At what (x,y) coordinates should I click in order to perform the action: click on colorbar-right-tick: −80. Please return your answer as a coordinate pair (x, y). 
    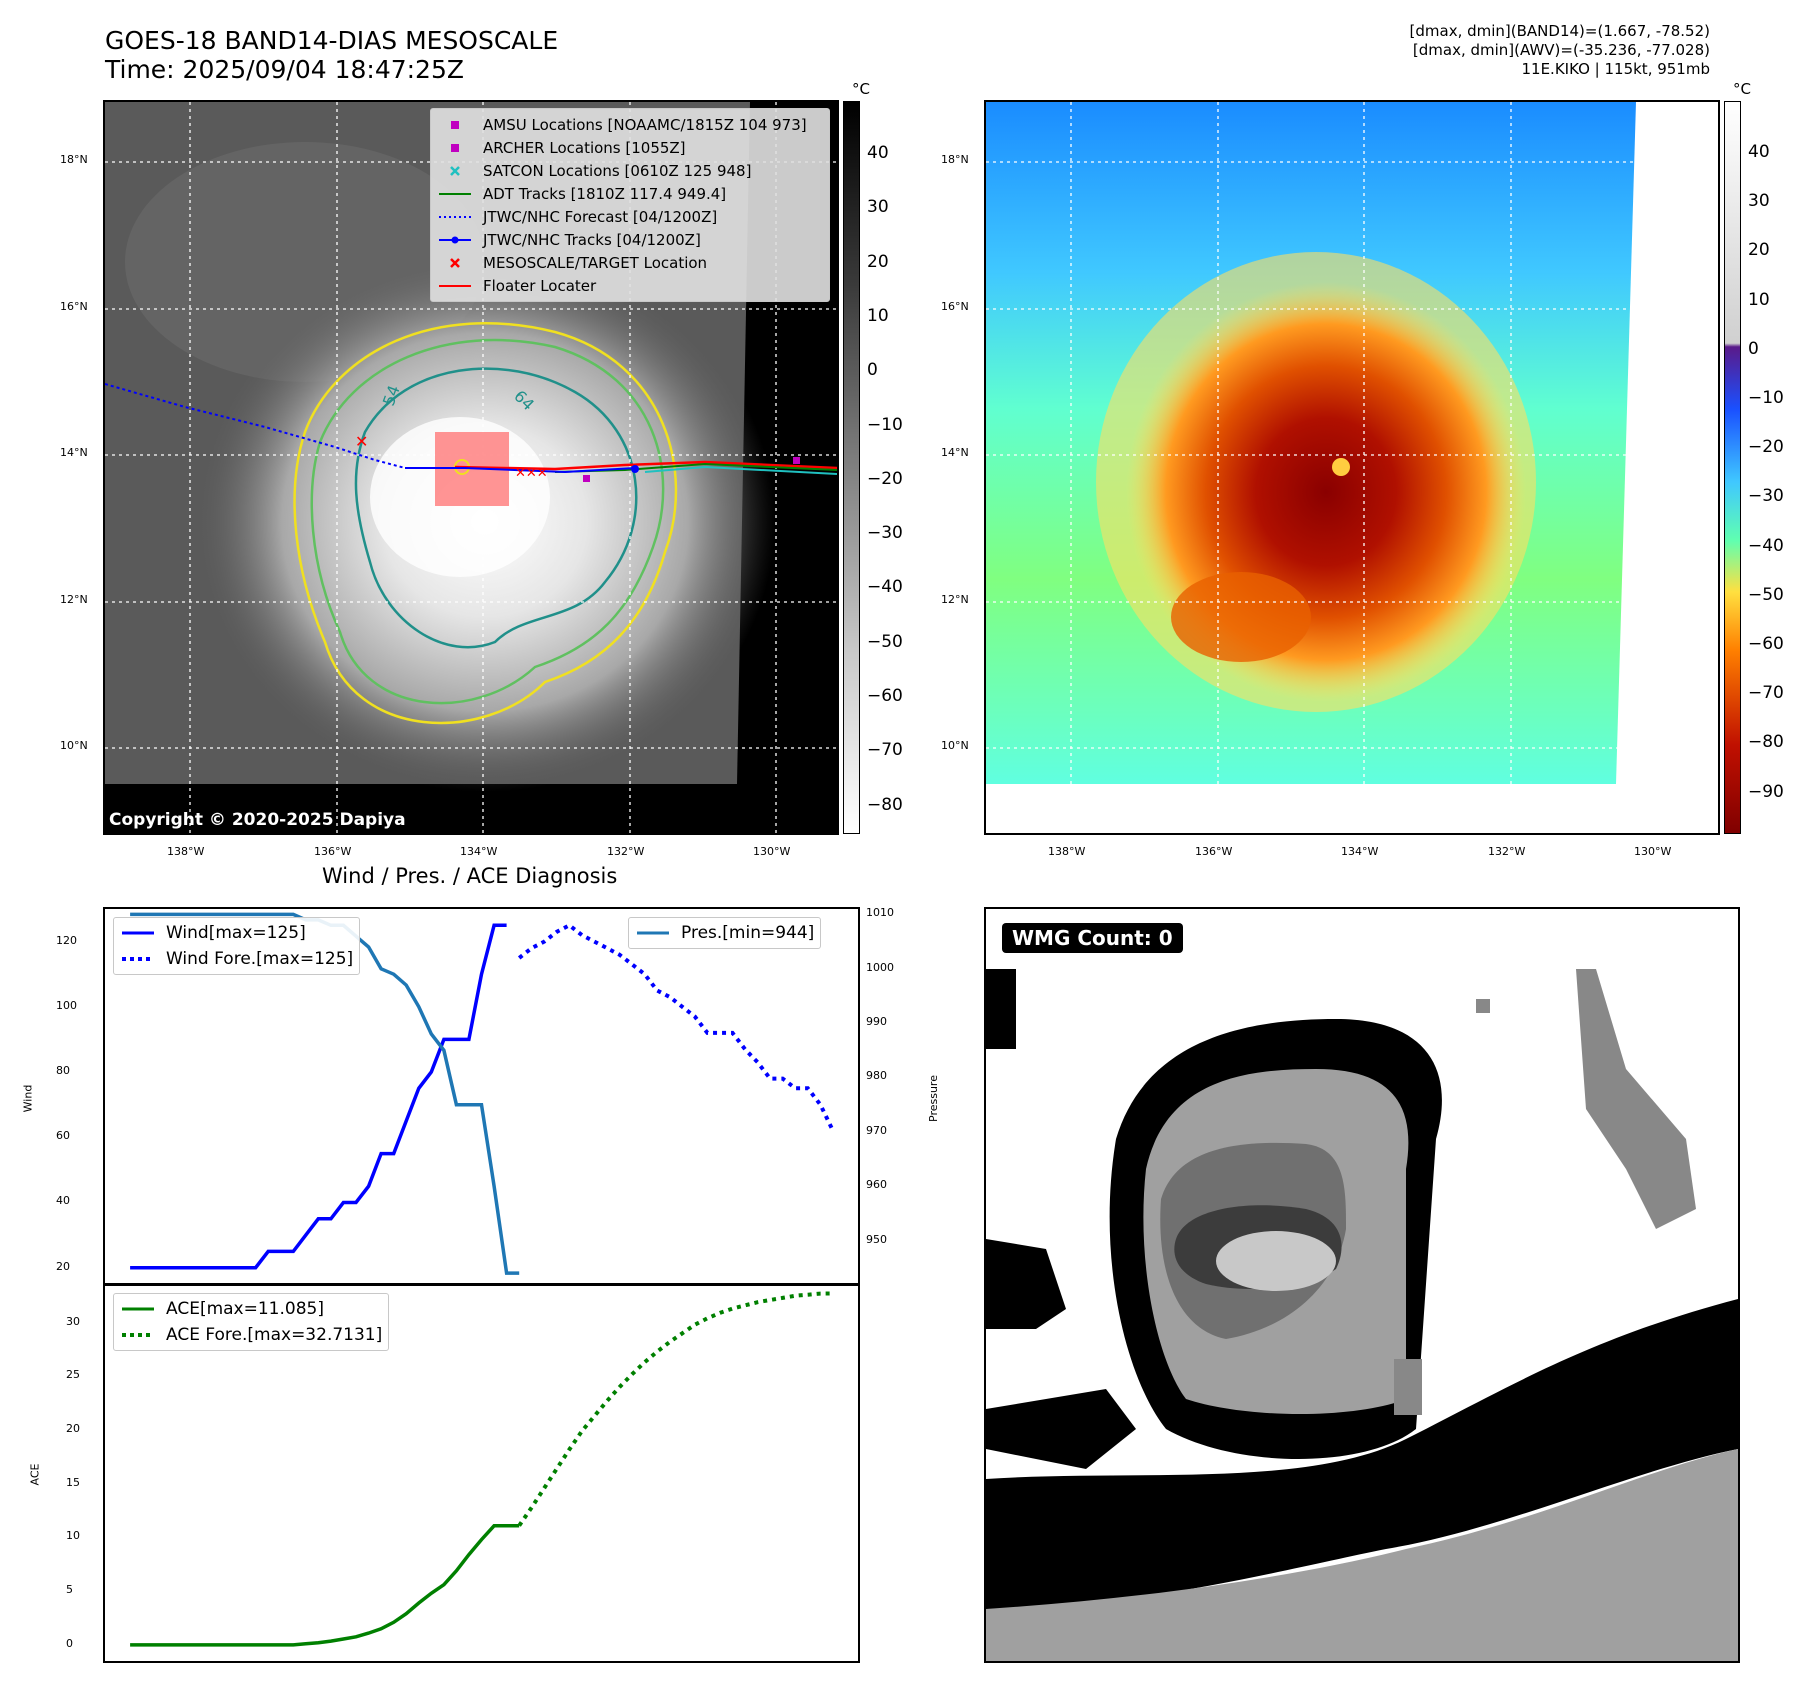
    Looking at the image, I should click on (1766, 742).